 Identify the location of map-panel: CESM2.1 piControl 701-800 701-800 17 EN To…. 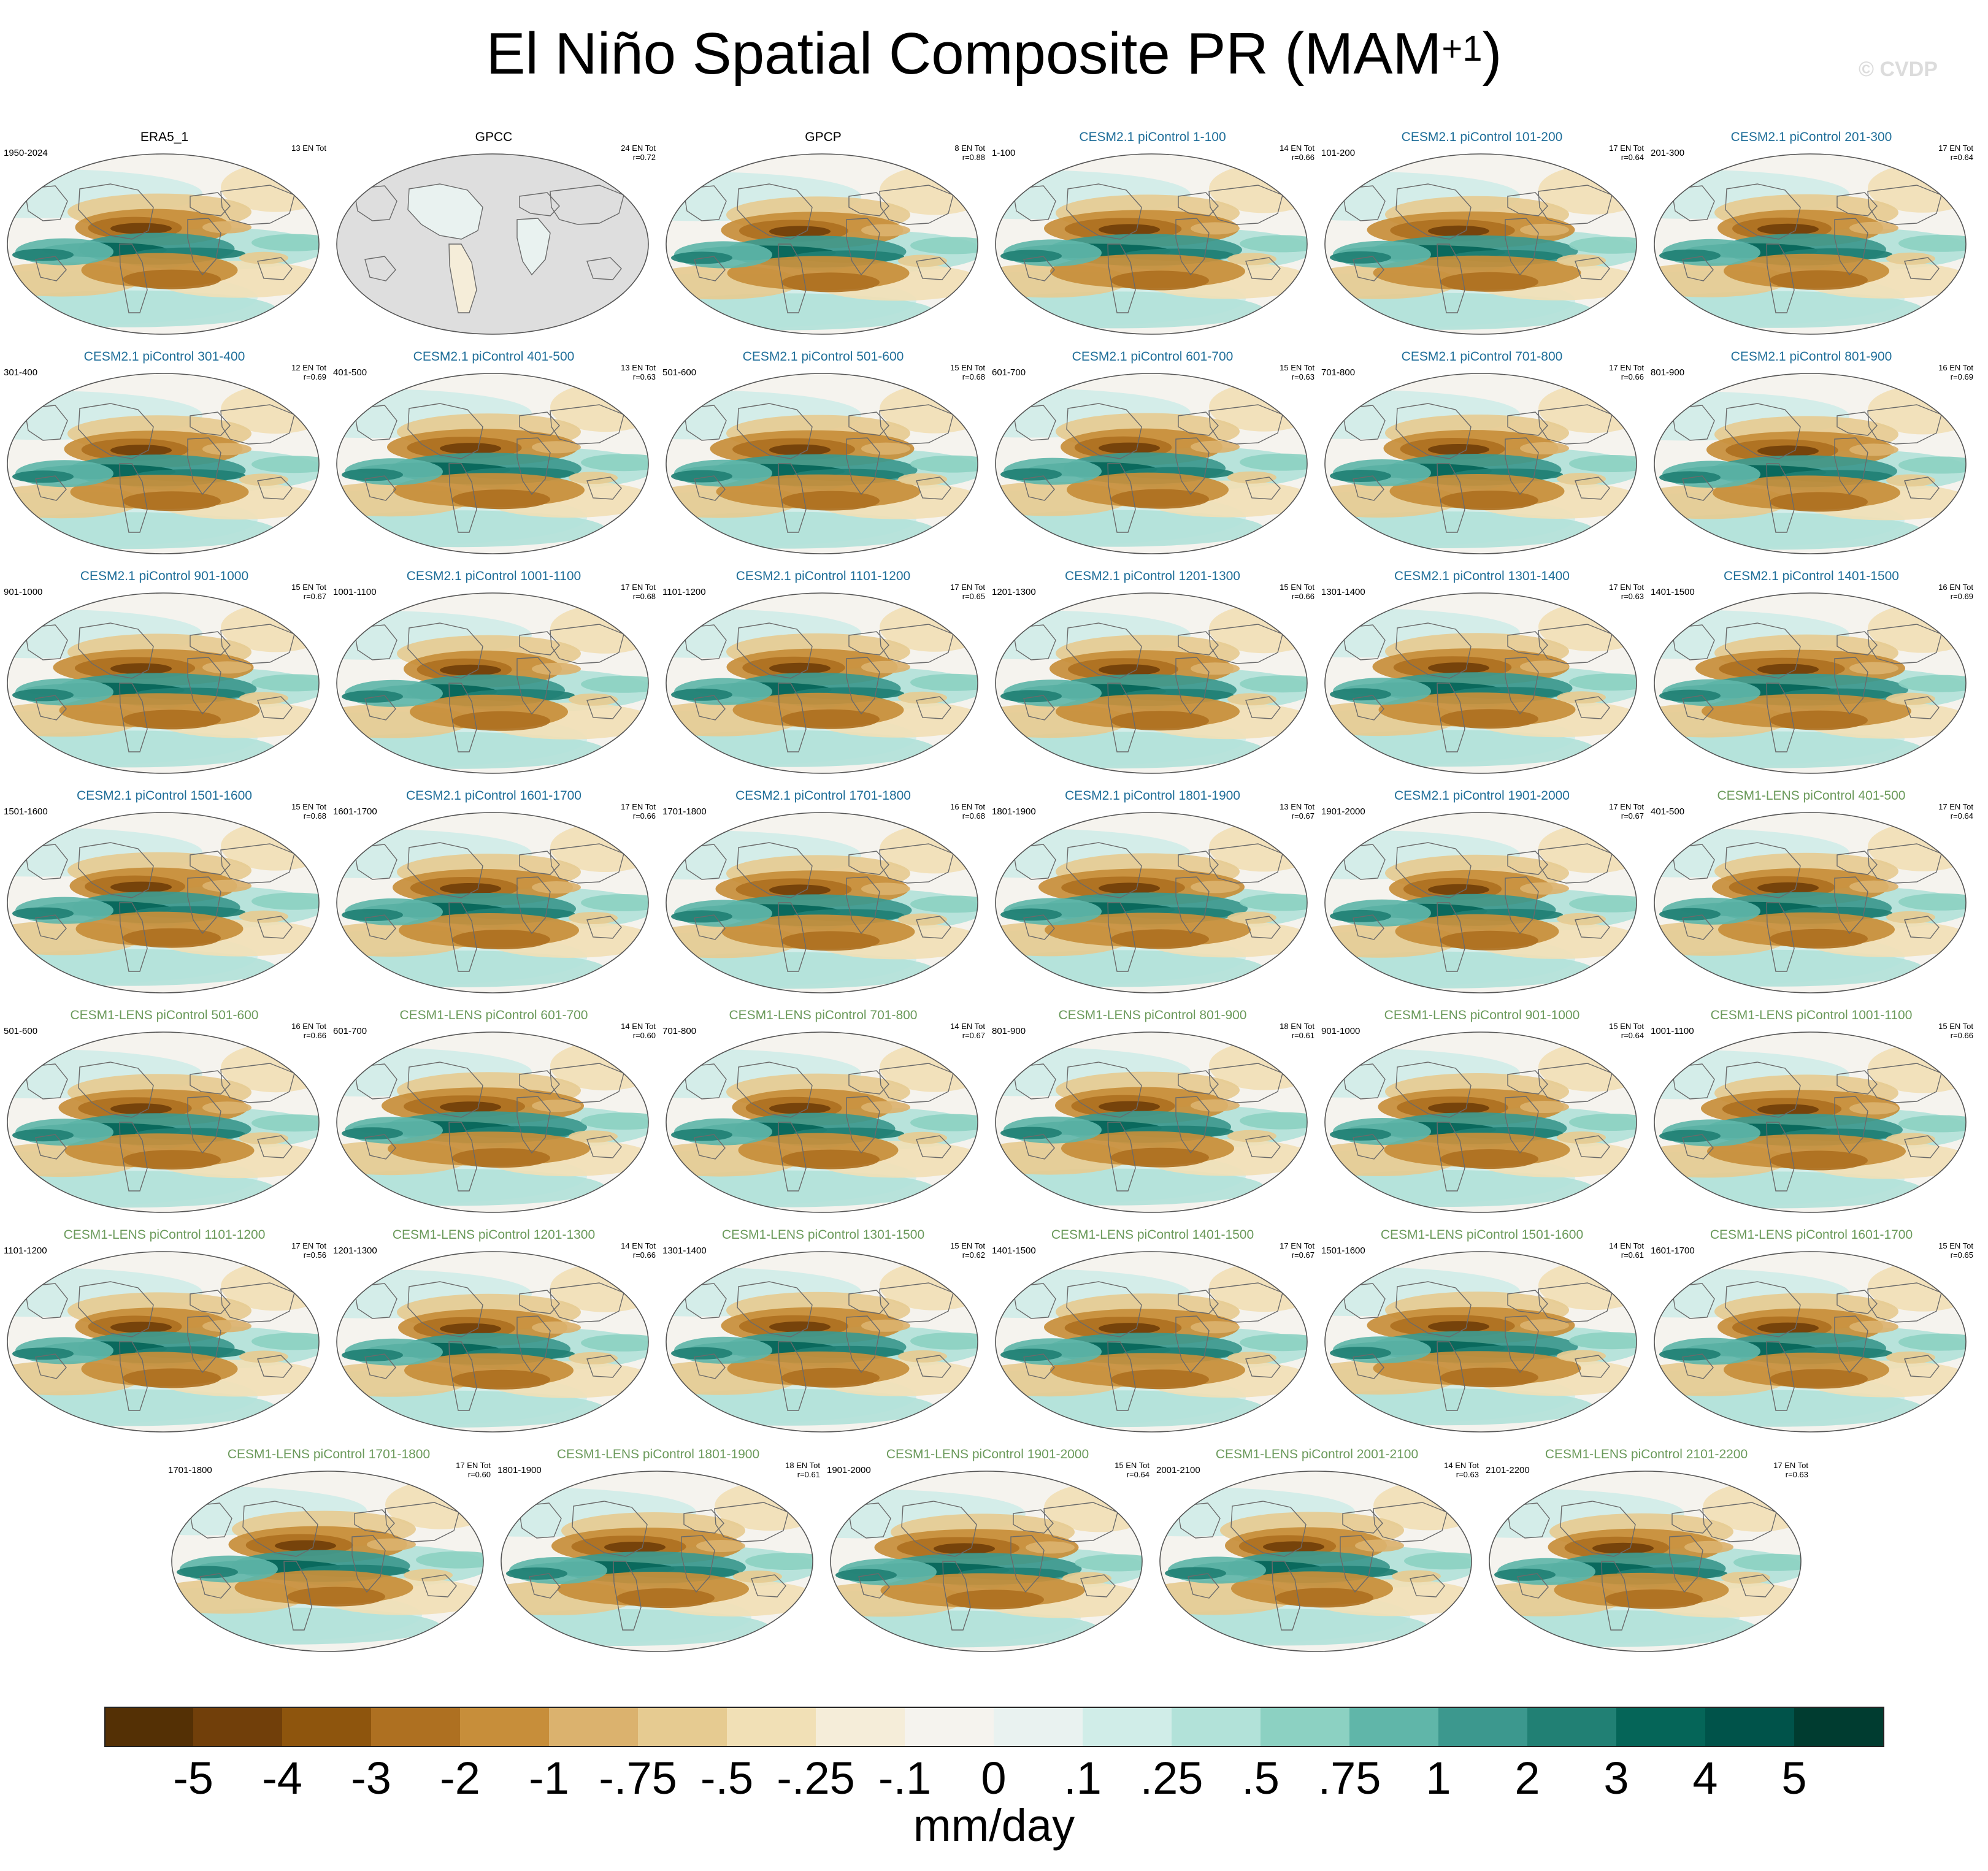
(1482, 454).